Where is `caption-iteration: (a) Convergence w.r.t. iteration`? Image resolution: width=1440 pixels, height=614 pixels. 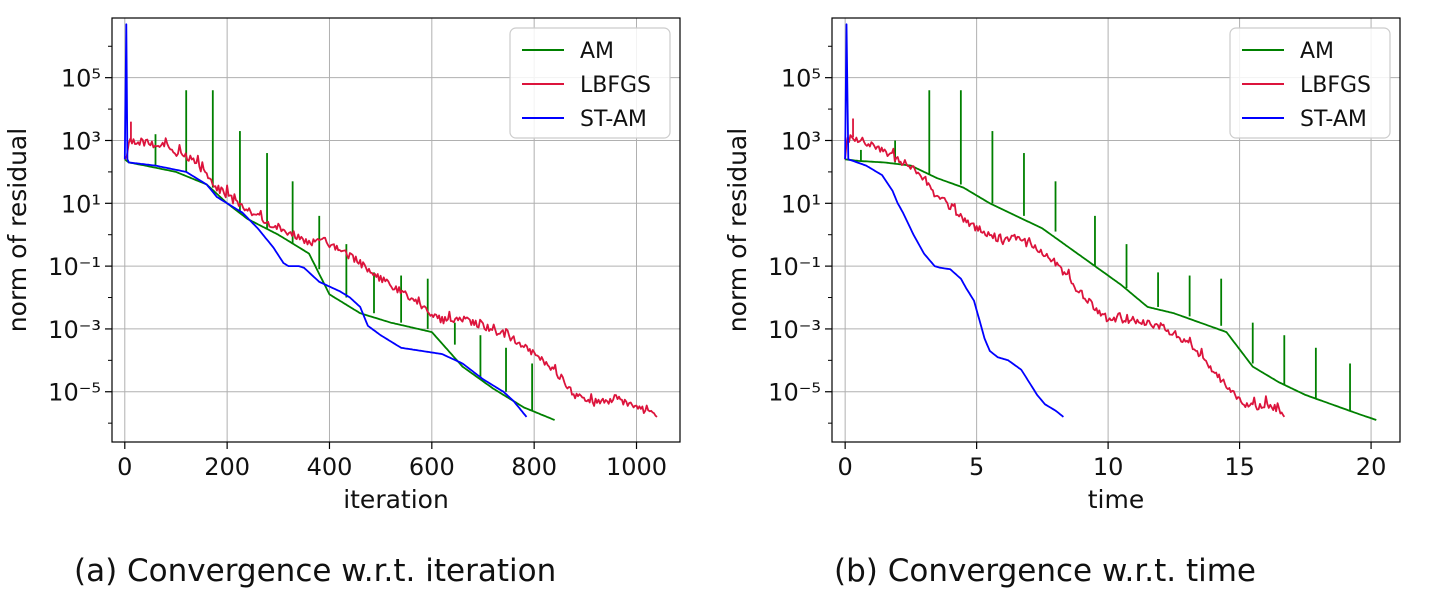
caption-iteration: (a) Convergence w.r.t. iteration is located at coordinates (315, 571).